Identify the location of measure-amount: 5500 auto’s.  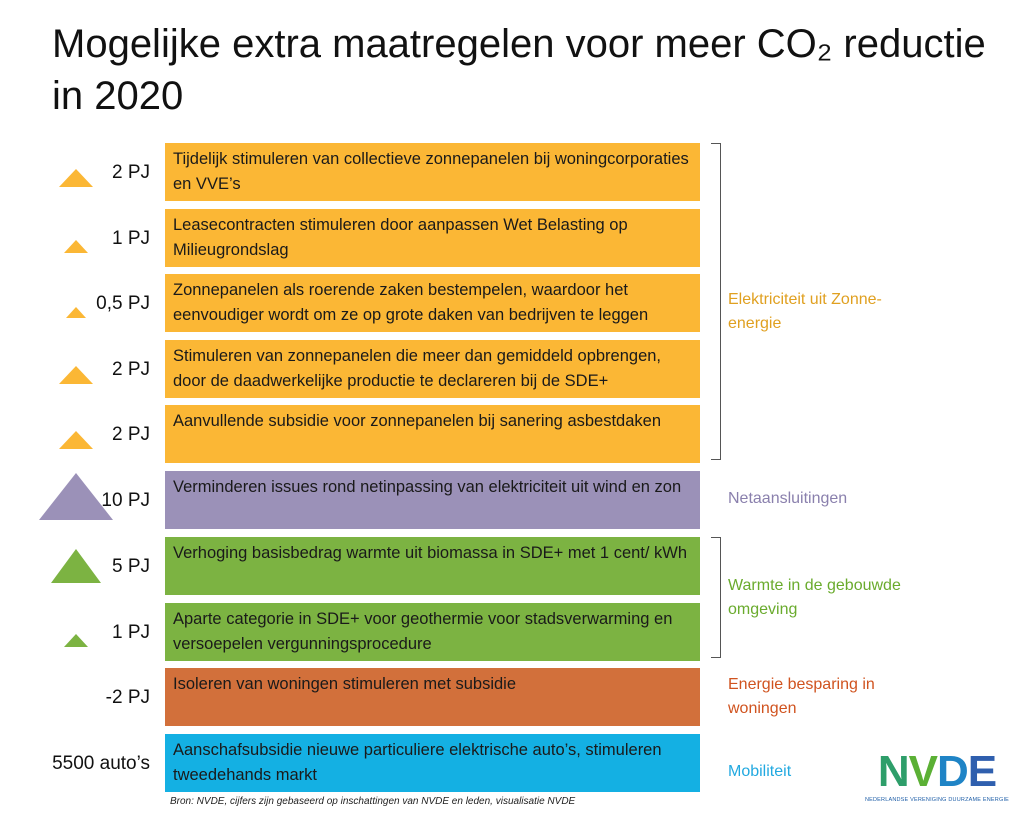
(101, 763).